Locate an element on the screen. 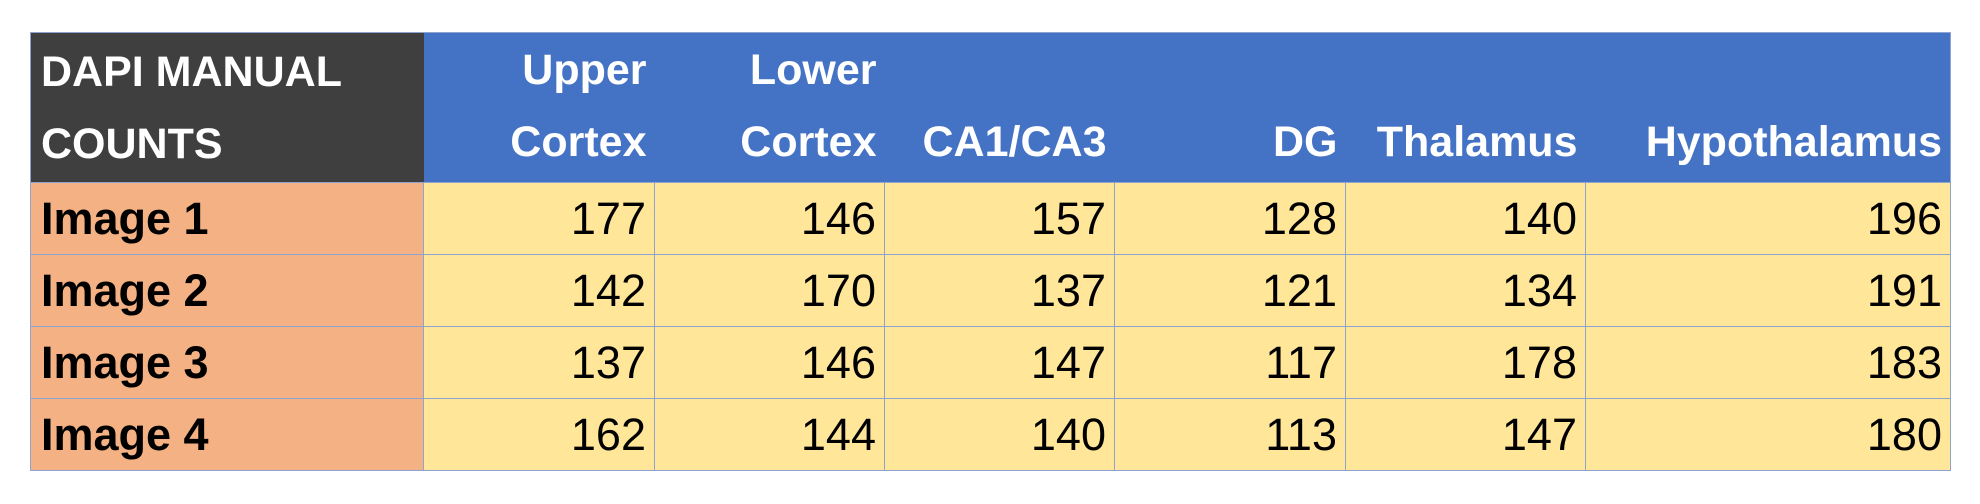 This screenshot has width=1980, height=504. table-row: Image 2 142 170 137 121 134 191 is located at coordinates (990, 290).